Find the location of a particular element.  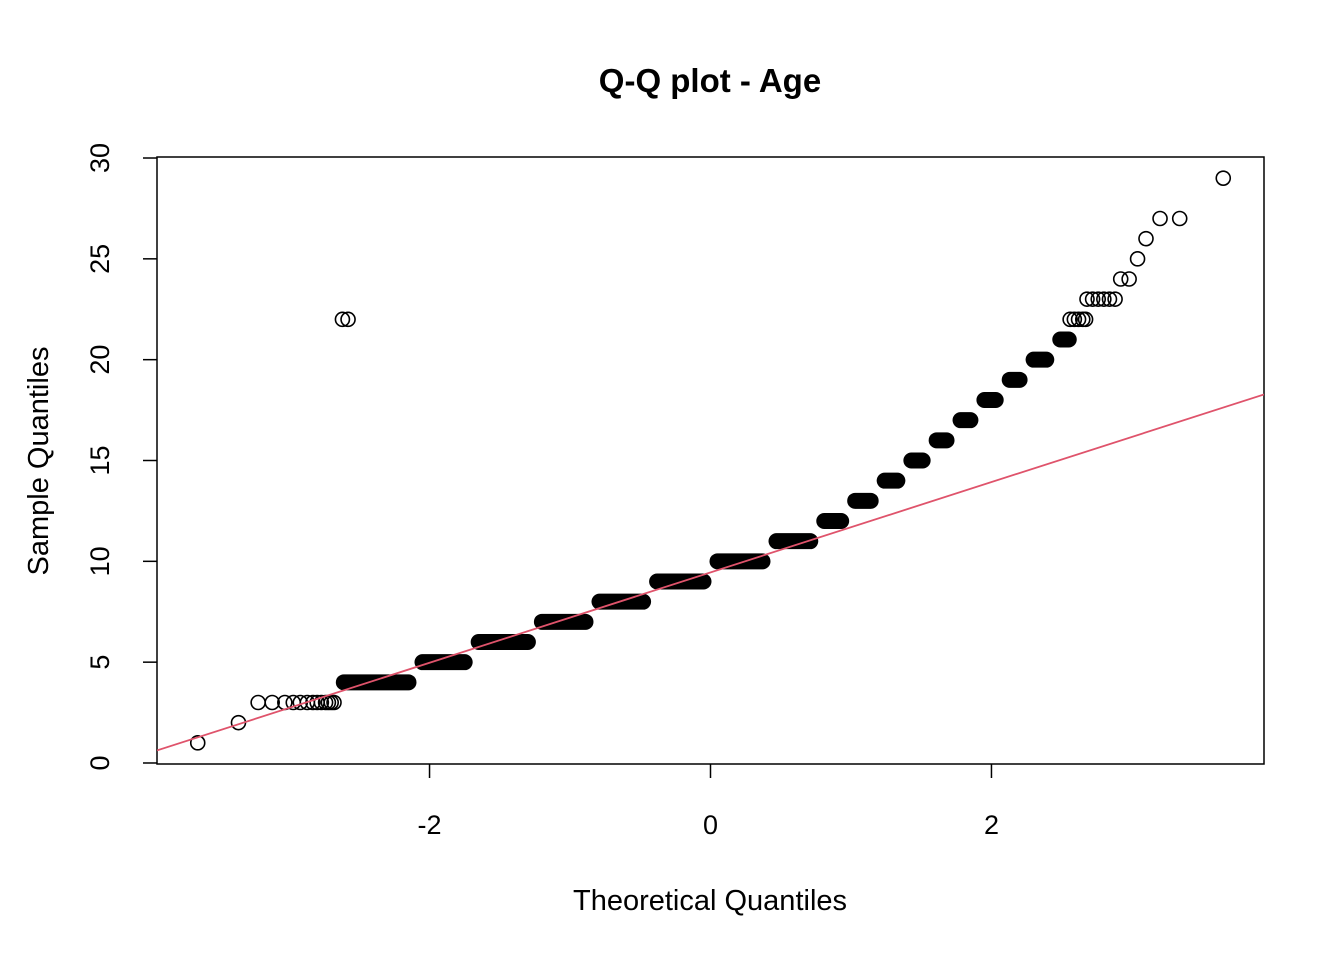

y-tick-label: 15 is located at coordinates (100, 460).